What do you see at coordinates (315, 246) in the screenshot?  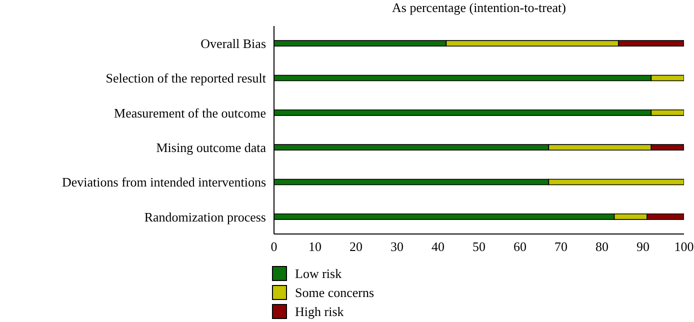 I see `x-tick-label: 10` at bounding box center [315, 246].